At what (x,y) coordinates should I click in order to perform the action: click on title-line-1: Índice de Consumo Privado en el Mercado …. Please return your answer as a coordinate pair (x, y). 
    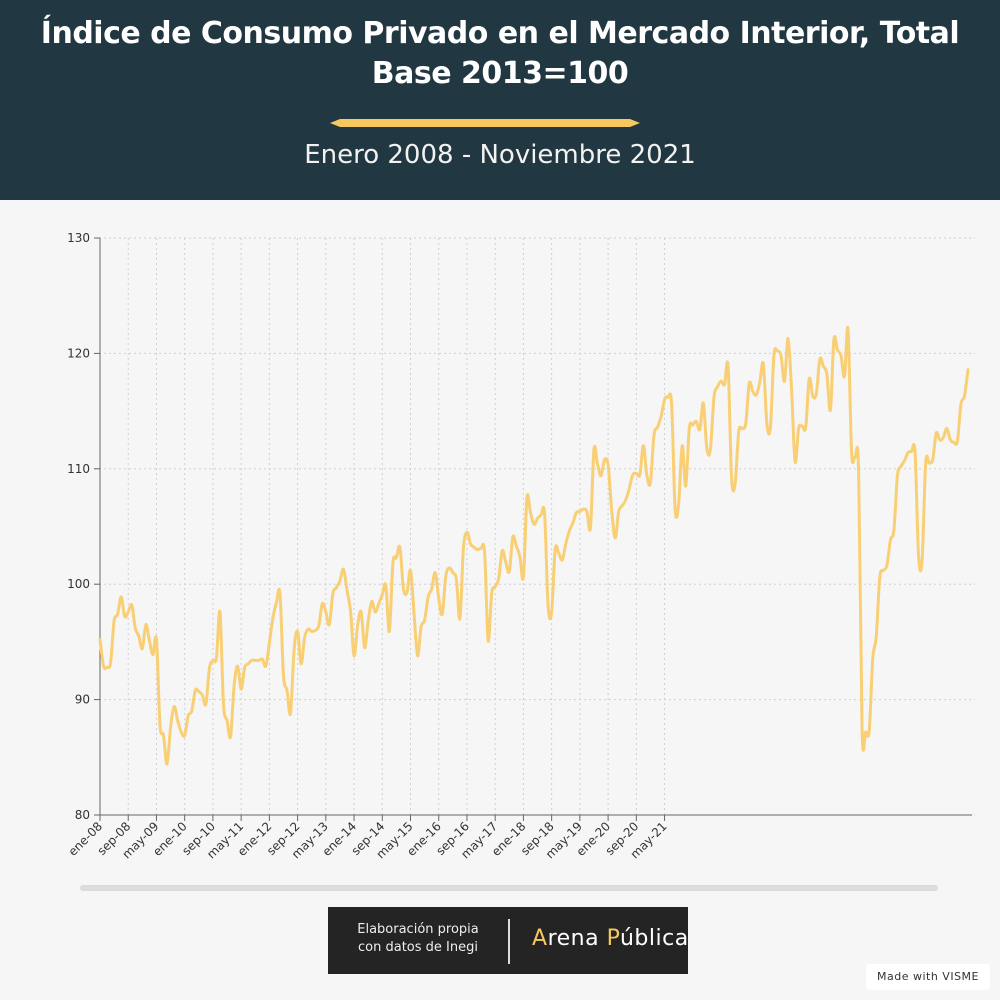
    Looking at the image, I should click on (500, 33).